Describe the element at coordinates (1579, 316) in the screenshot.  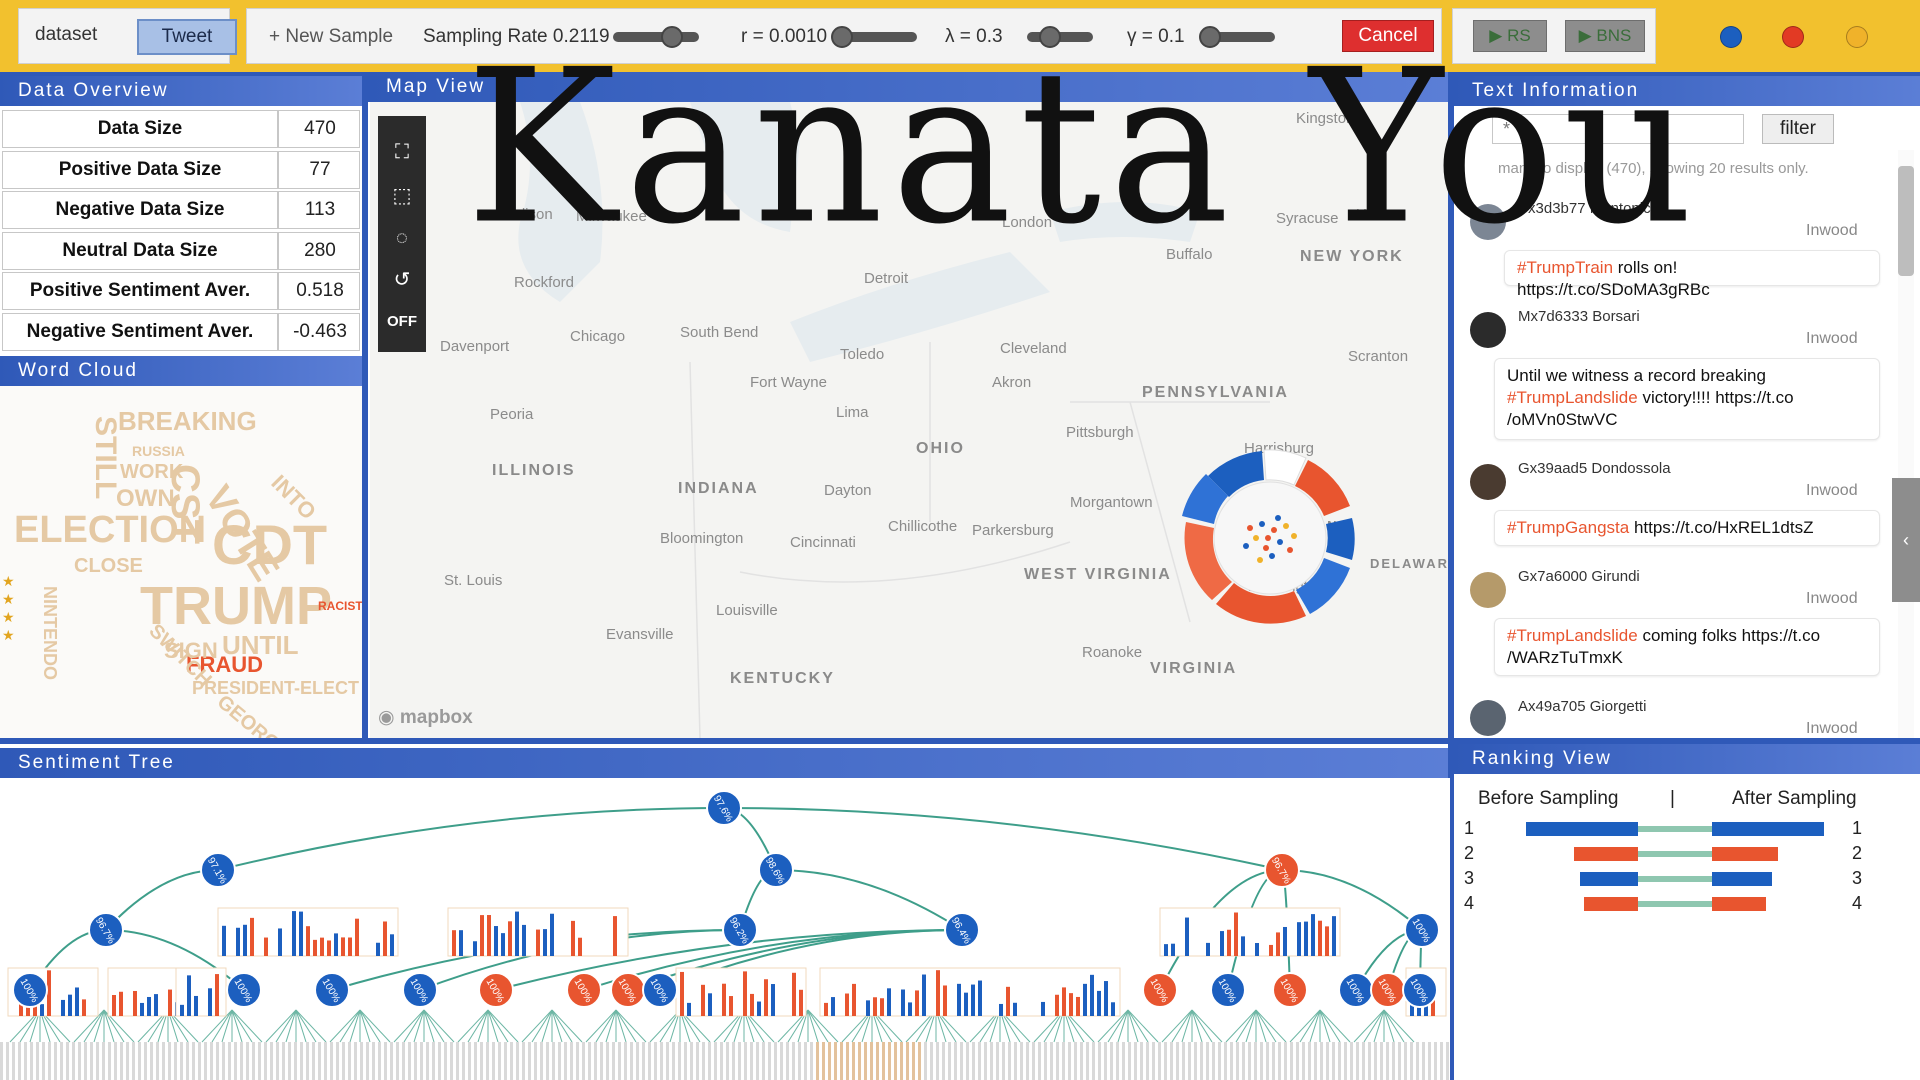
I see `tweet-user: Mx7d6333 Borsari` at that location.